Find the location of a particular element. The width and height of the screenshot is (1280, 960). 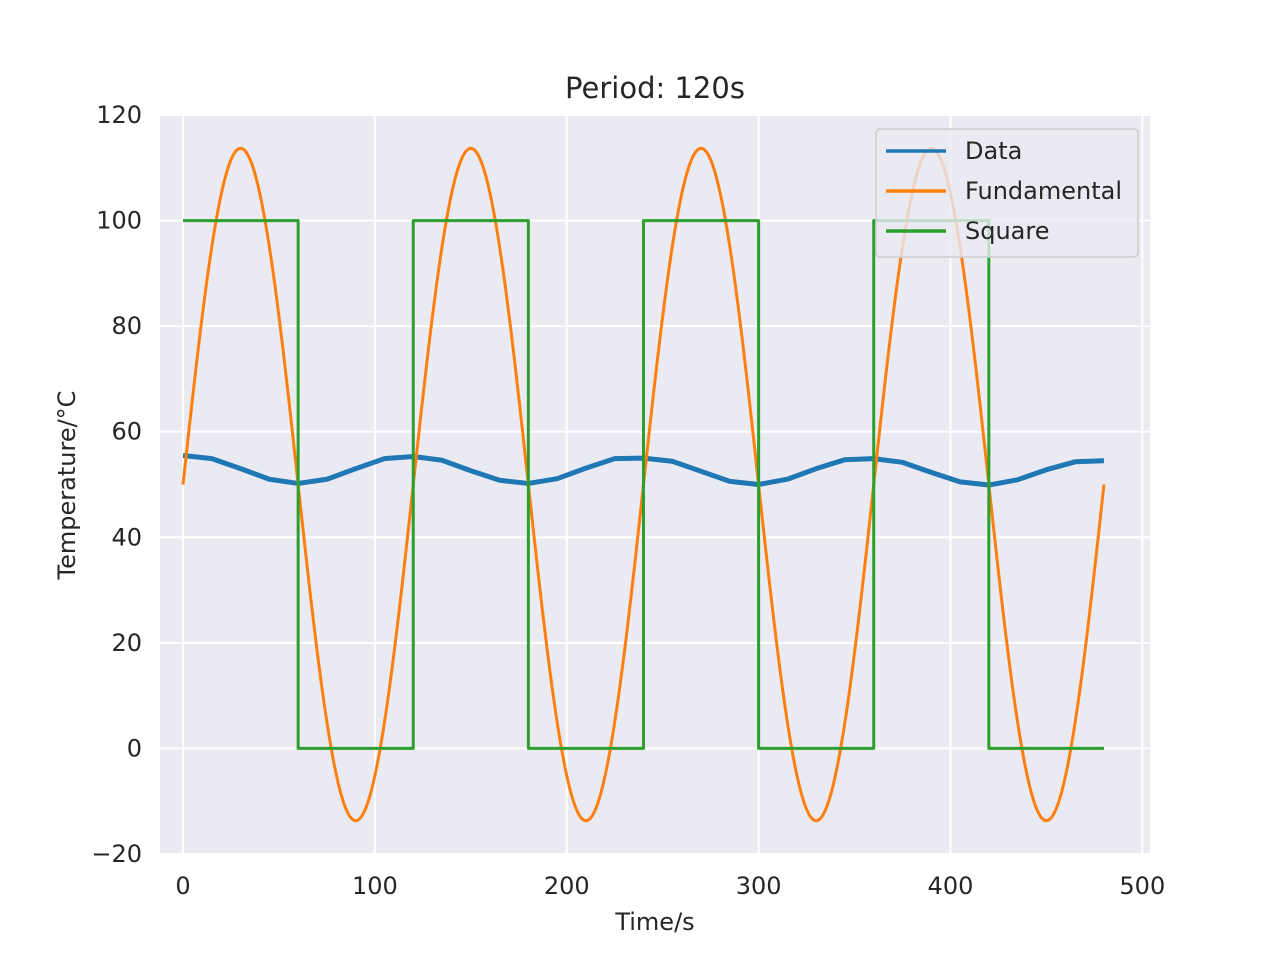

x-tick-label: 500 is located at coordinates (1142, 886).